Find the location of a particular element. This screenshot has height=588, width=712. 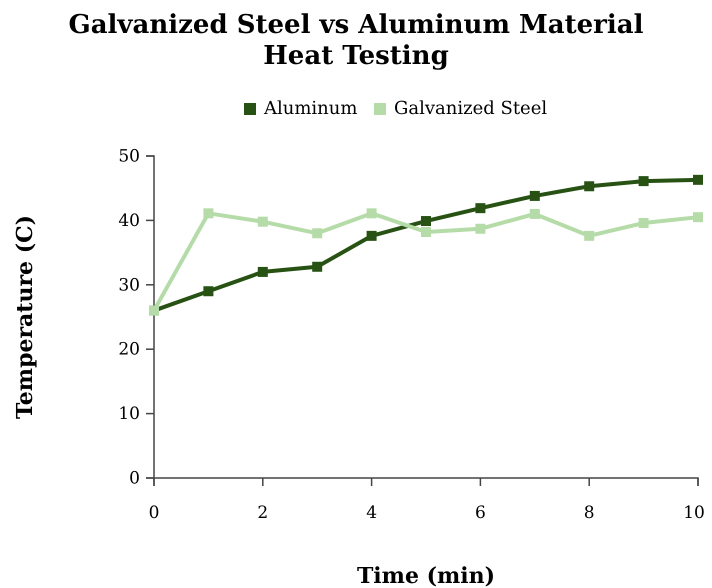

y-tick-label: 0 is located at coordinates (134, 478).